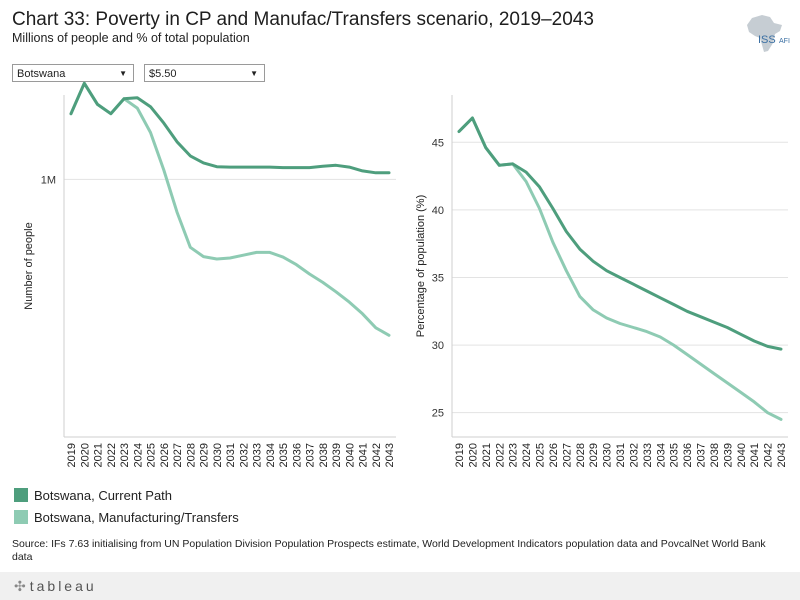  Describe the element at coordinates (63, 586) in the screenshot. I see `tableau-brand: tableau` at that location.